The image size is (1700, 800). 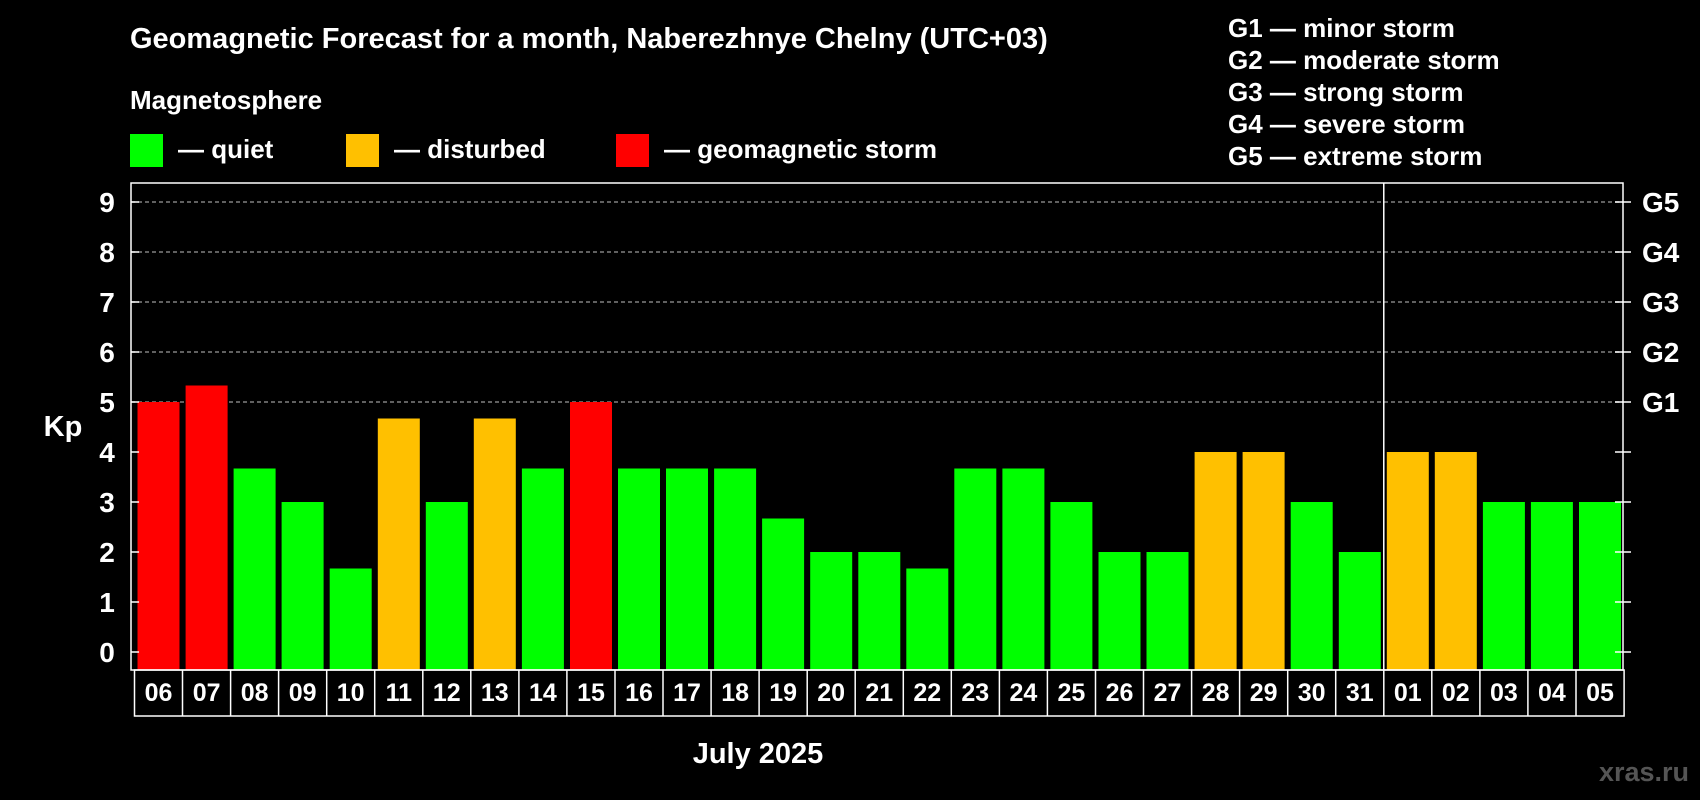 What do you see at coordinates (1660, 302) in the screenshot?
I see `g-tick-label: G3` at bounding box center [1660, 302].